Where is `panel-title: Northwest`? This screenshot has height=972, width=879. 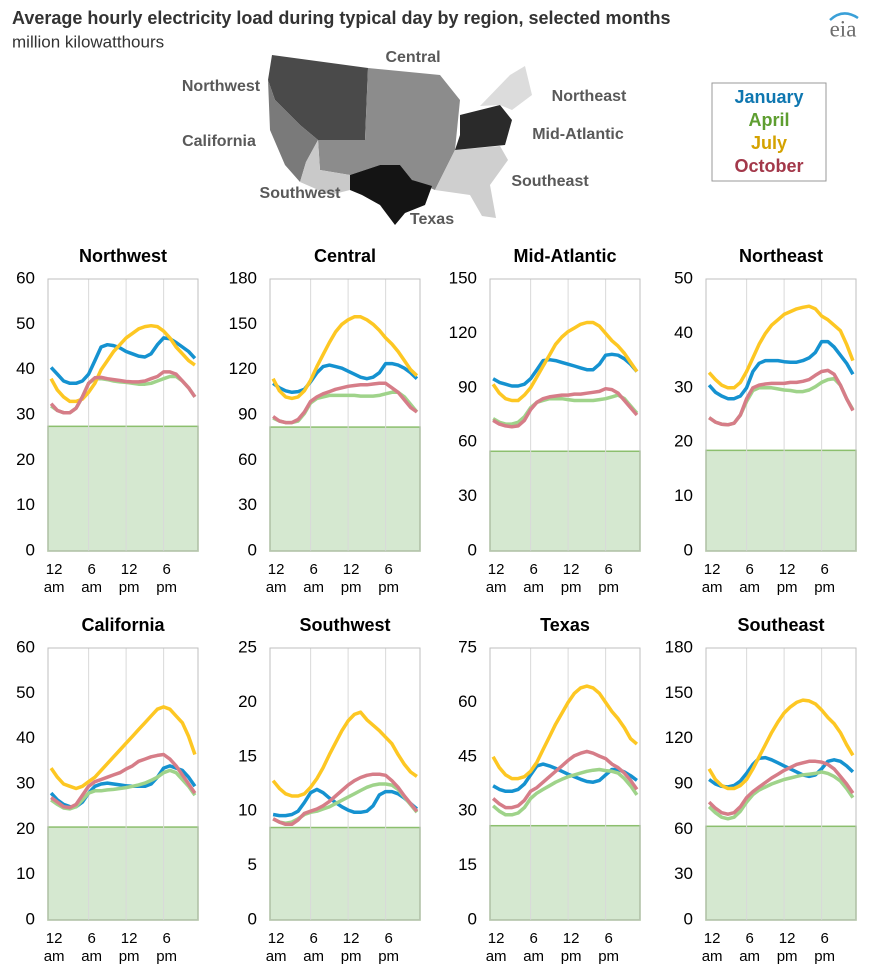
panel-title: Northwest is located at coordinates (123, 256).